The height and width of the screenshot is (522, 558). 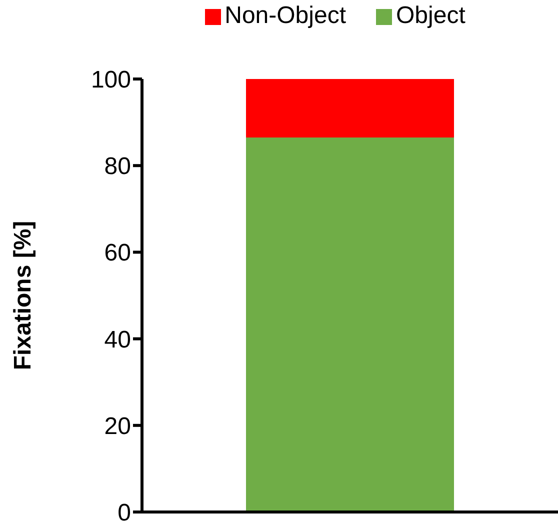 I want to click on y-tick-label: 40, so click(x=117, y=340).